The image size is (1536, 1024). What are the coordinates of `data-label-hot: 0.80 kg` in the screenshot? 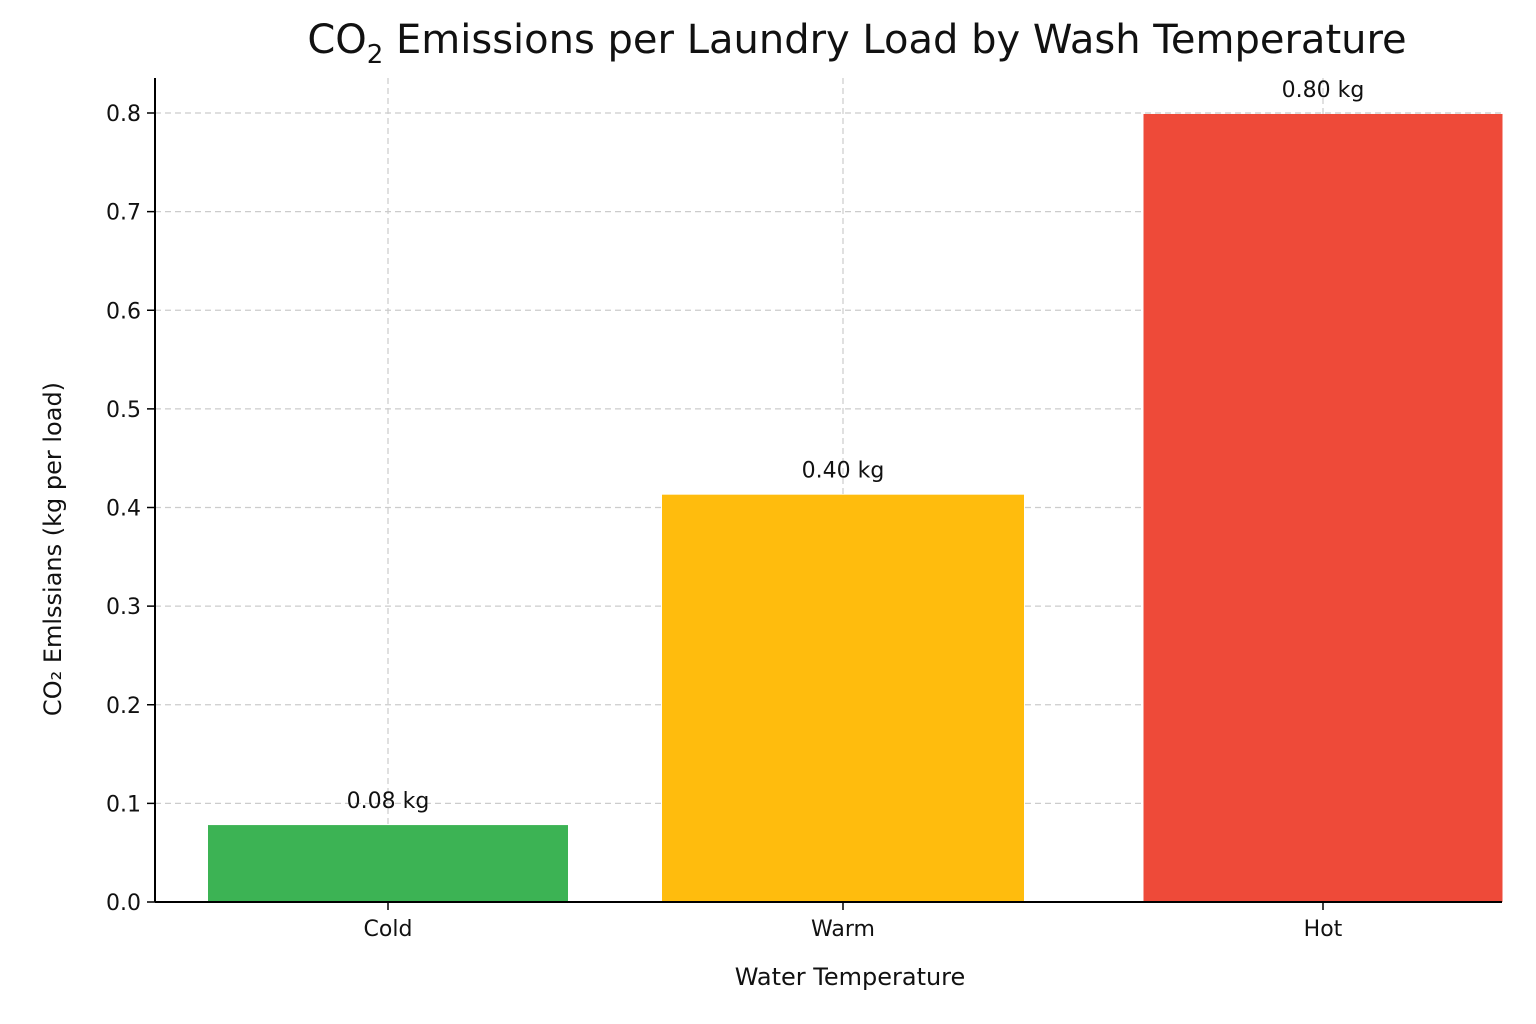 It's located at (1323, 90).